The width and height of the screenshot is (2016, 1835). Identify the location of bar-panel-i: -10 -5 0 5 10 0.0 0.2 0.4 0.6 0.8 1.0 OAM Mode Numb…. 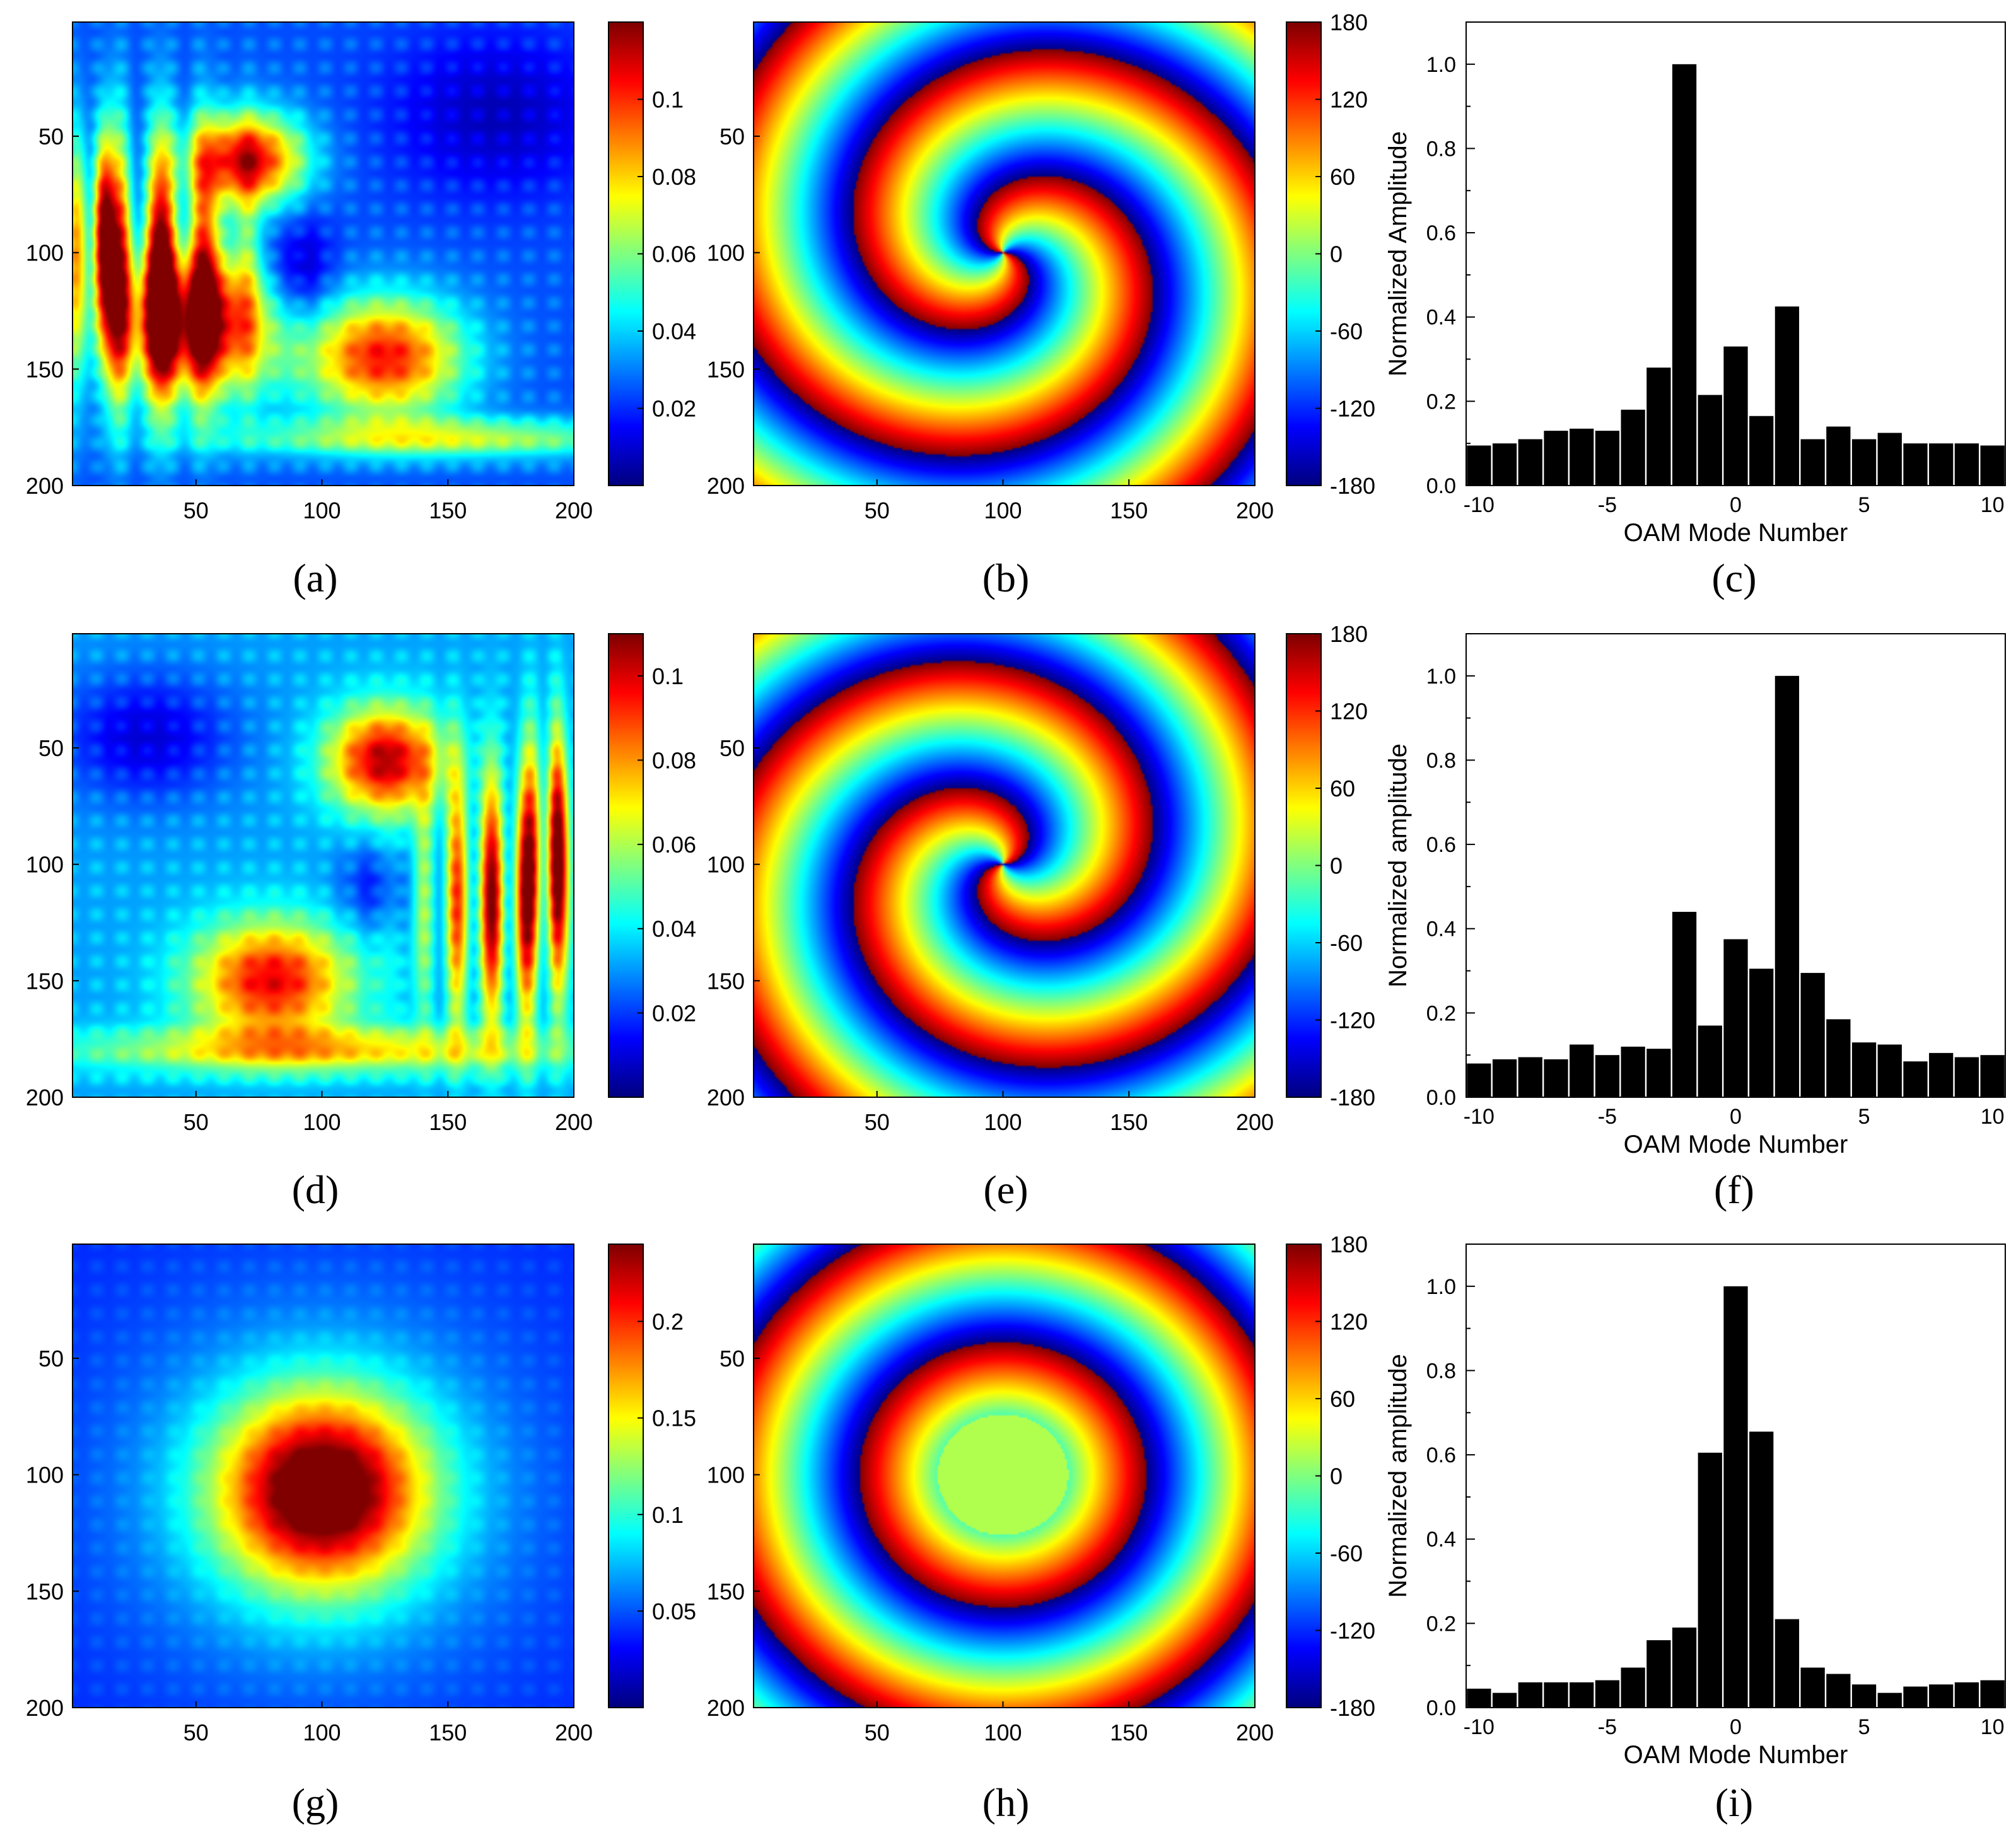
(1695, 1506).